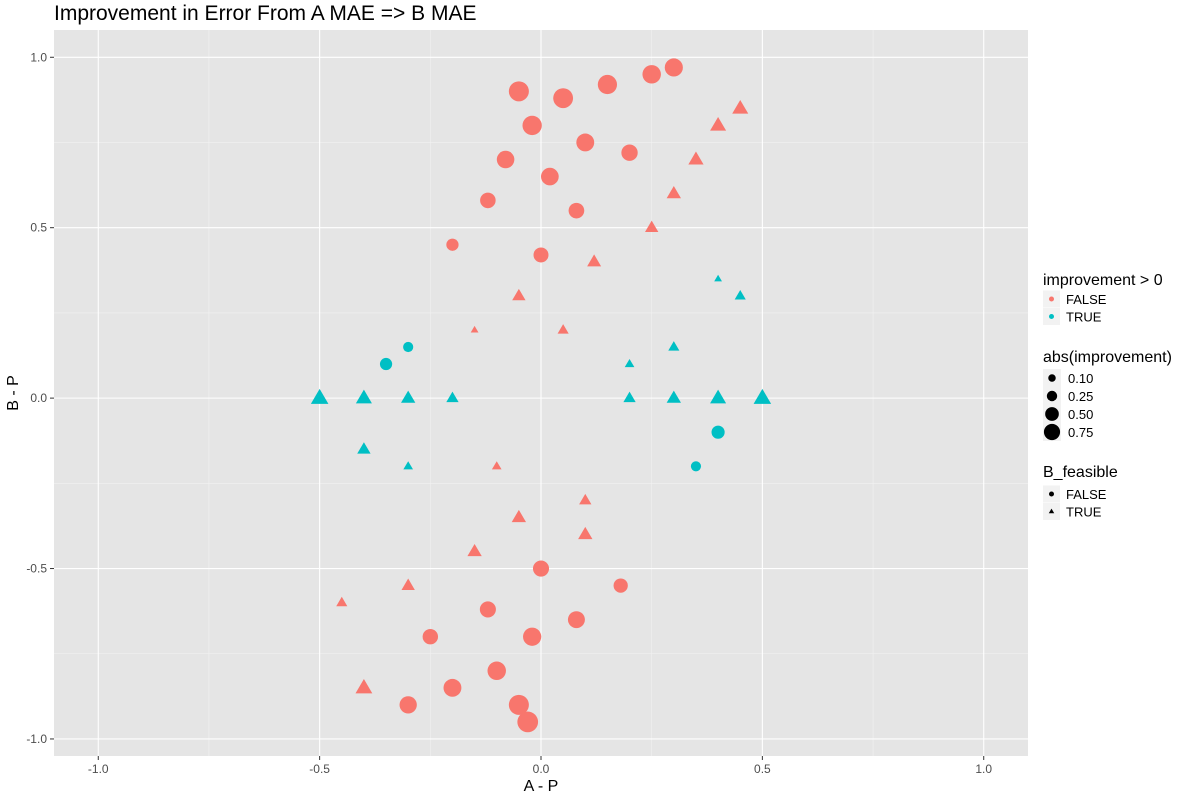 The image size is (1200, 800). What do you see at coordinates (1084, 317) in the screenshot?
I see `legend-color-label: TRUE` at bounding box center [1084, 317].